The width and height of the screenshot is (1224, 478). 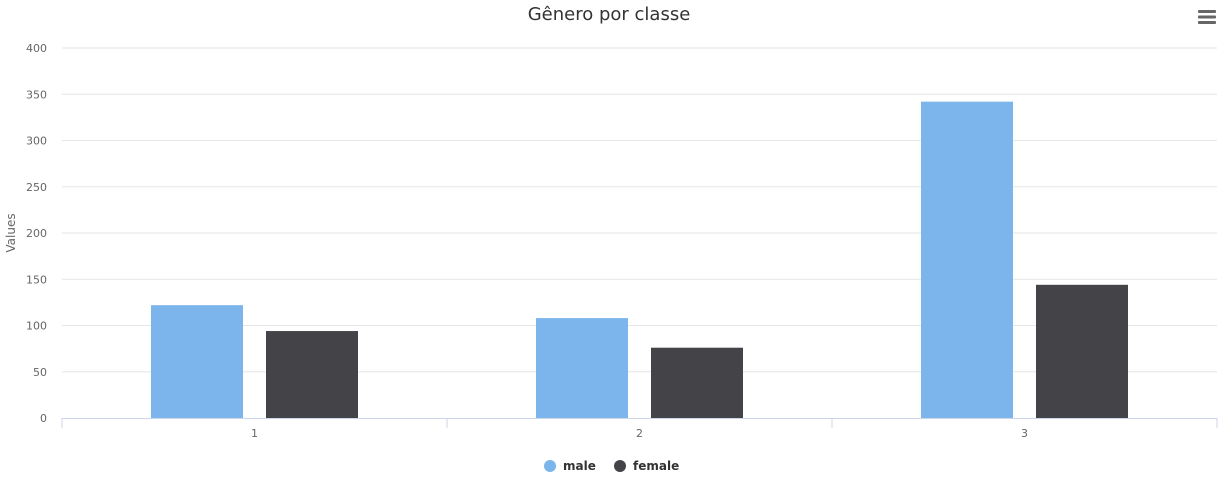 I want to click on legend-item-male: male, so click(x=570, y=466).